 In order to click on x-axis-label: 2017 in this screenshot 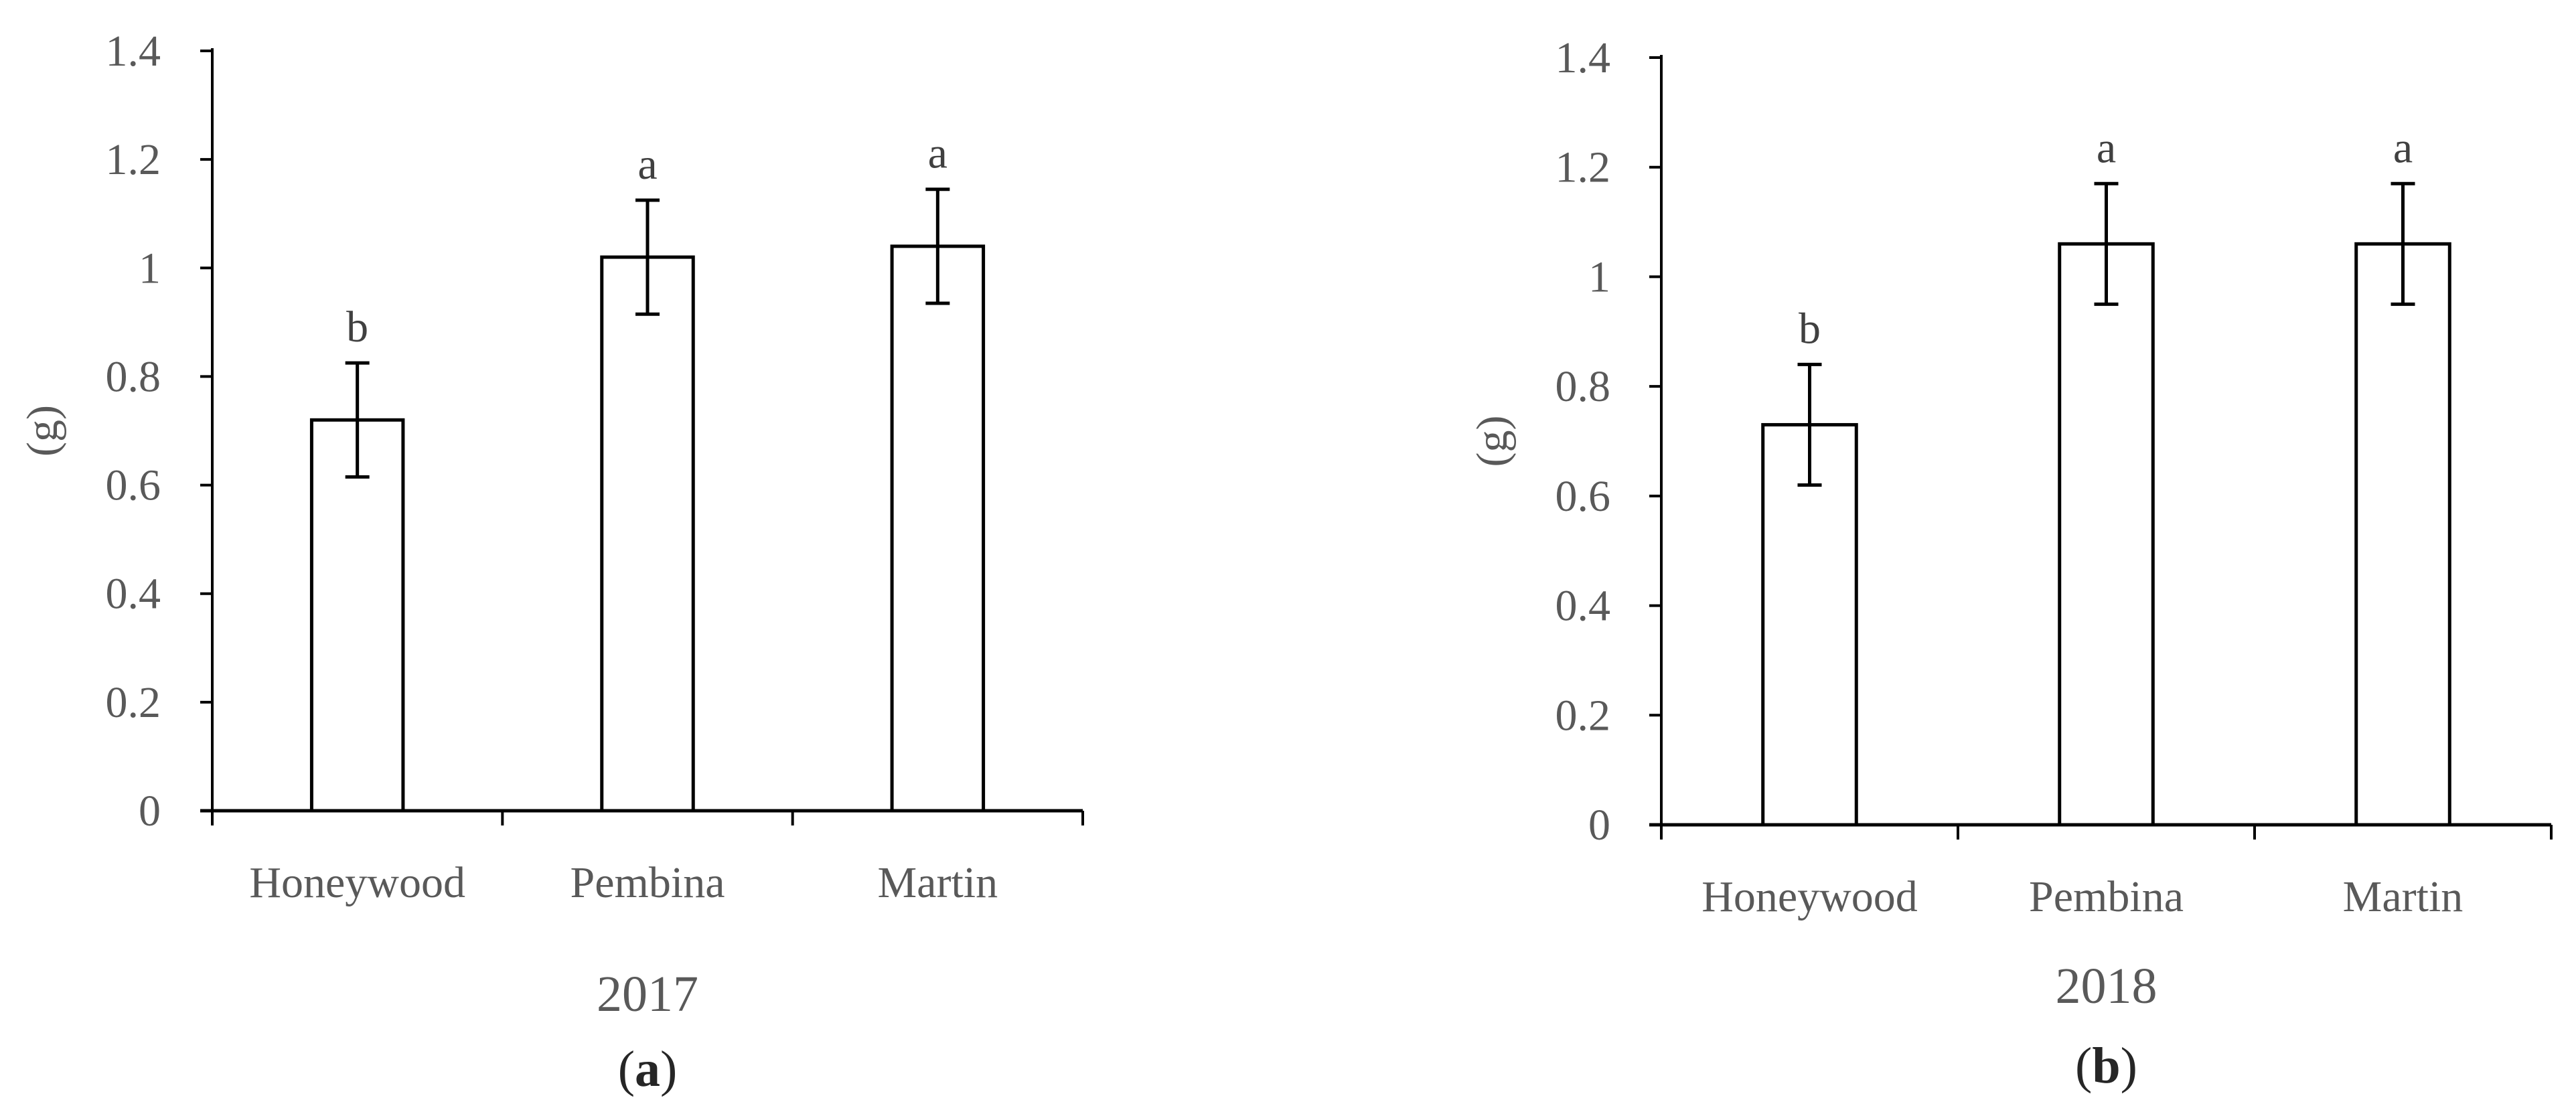, I will do `click(647, 994)`.